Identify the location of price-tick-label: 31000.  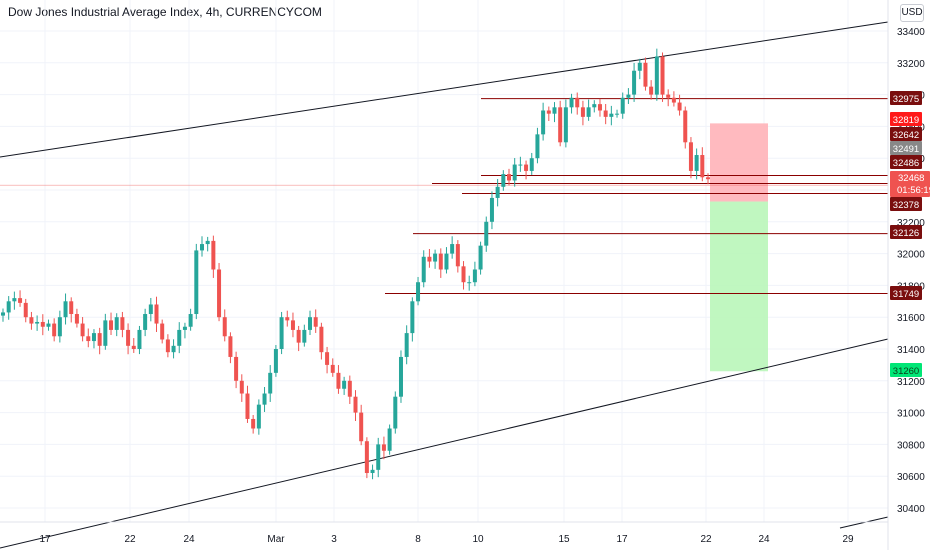
(911, 414).